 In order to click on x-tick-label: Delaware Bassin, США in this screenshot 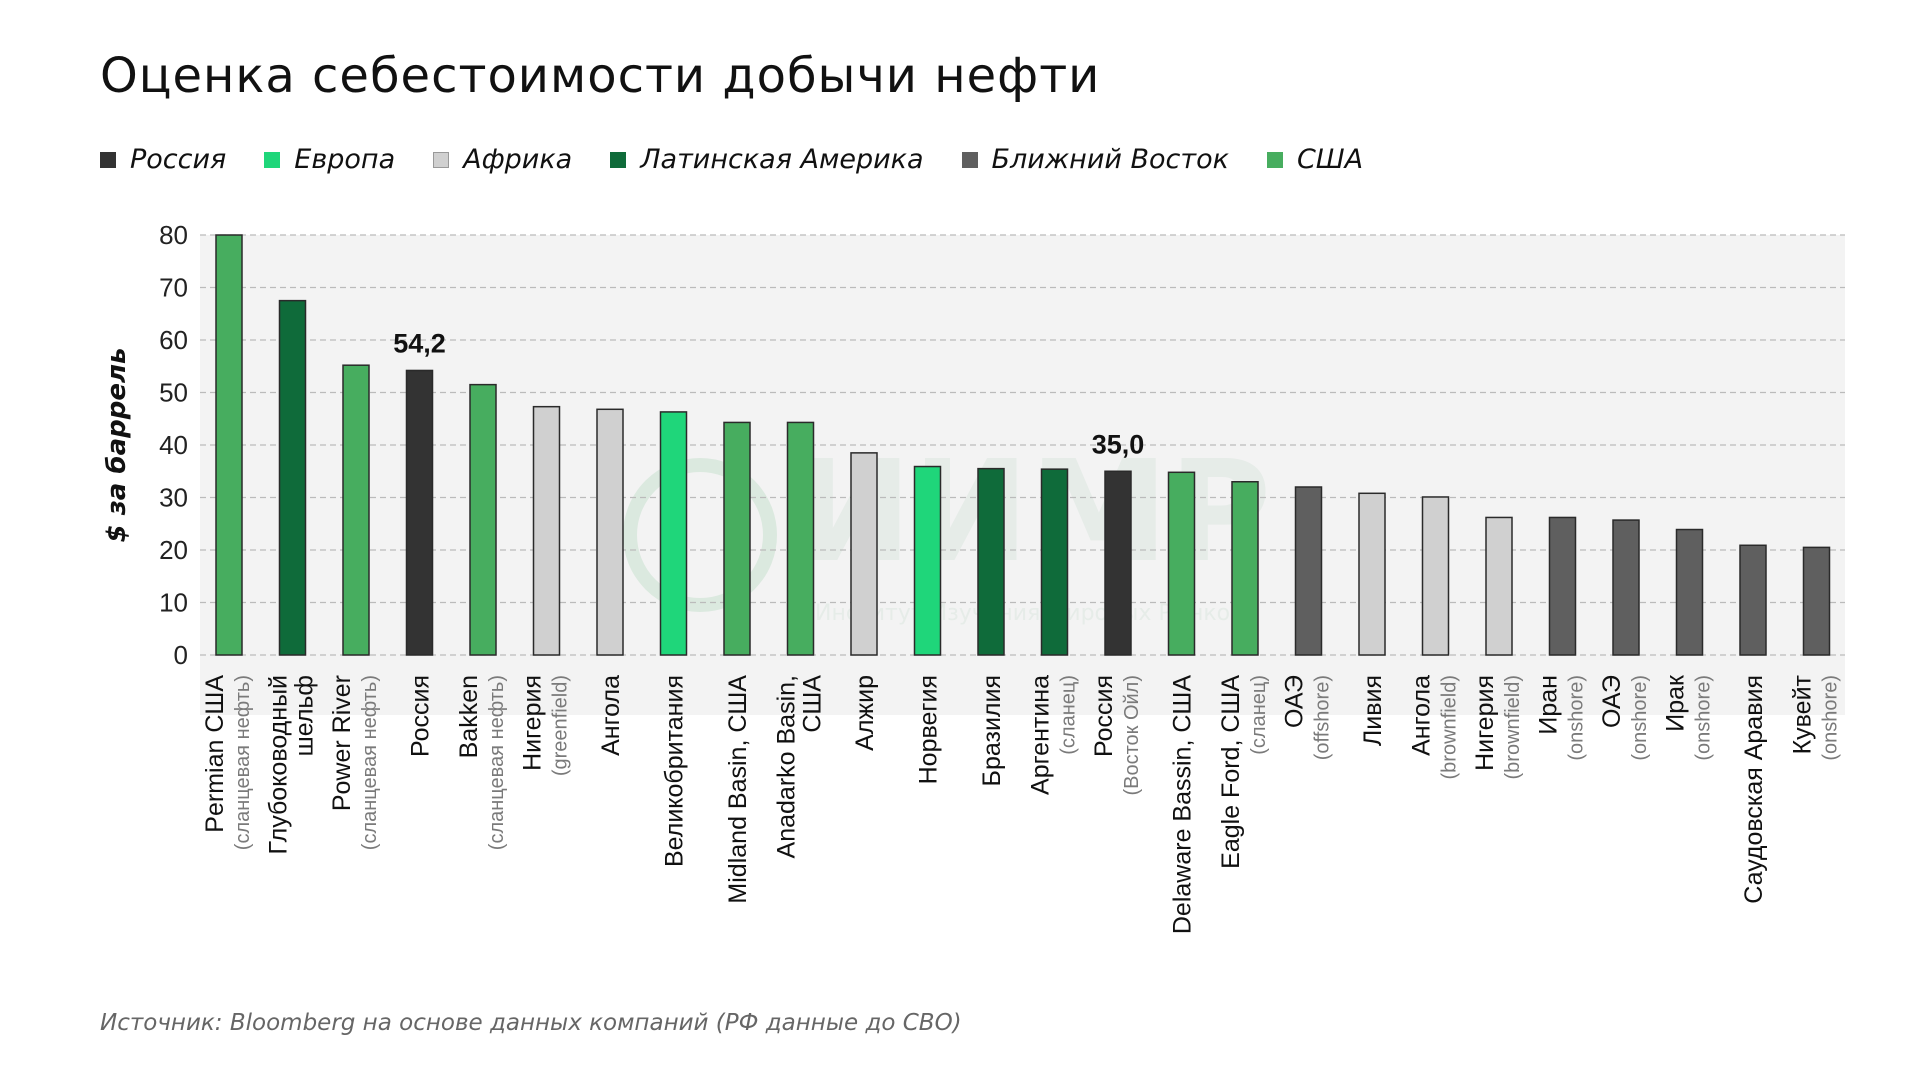, I will do `click(1183, 804)`.